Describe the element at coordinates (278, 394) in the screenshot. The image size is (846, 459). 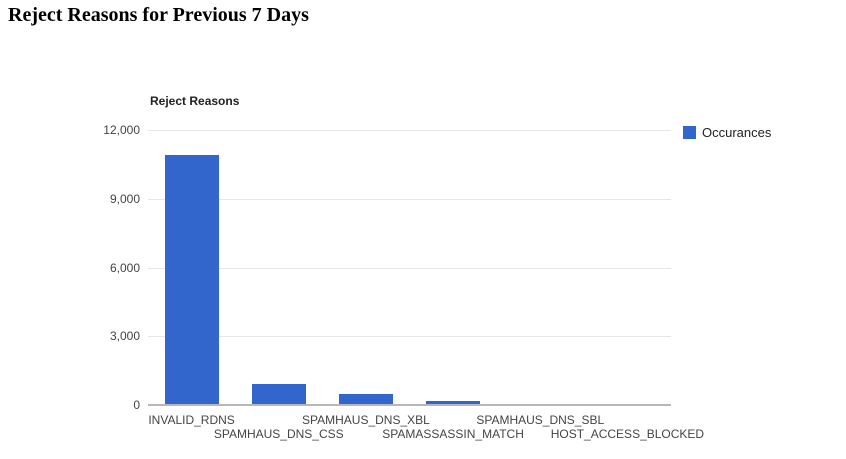
I see `bar-spamhaus_dns_css` at that location.